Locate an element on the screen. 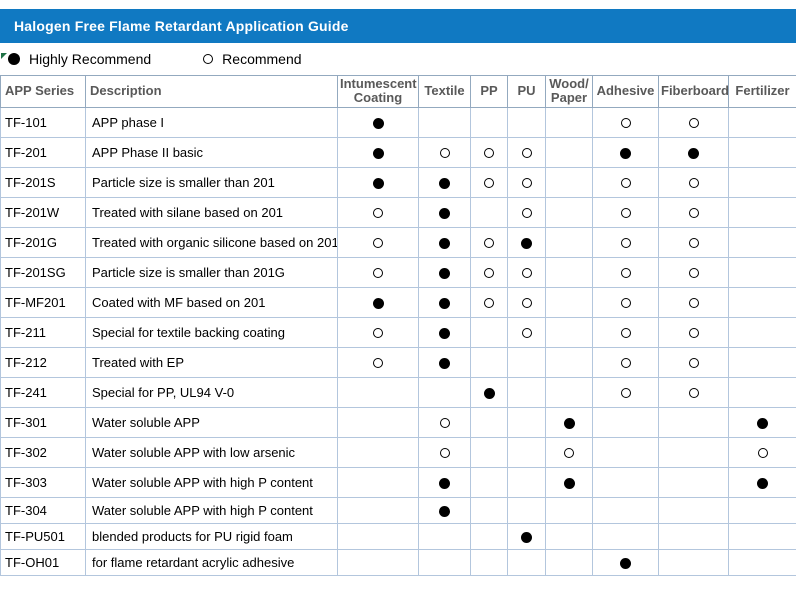 Image resolution: width=796 pixels, height=597 pixels. app-series-cell: TF-MF201 is located at coordinates (43, 302).